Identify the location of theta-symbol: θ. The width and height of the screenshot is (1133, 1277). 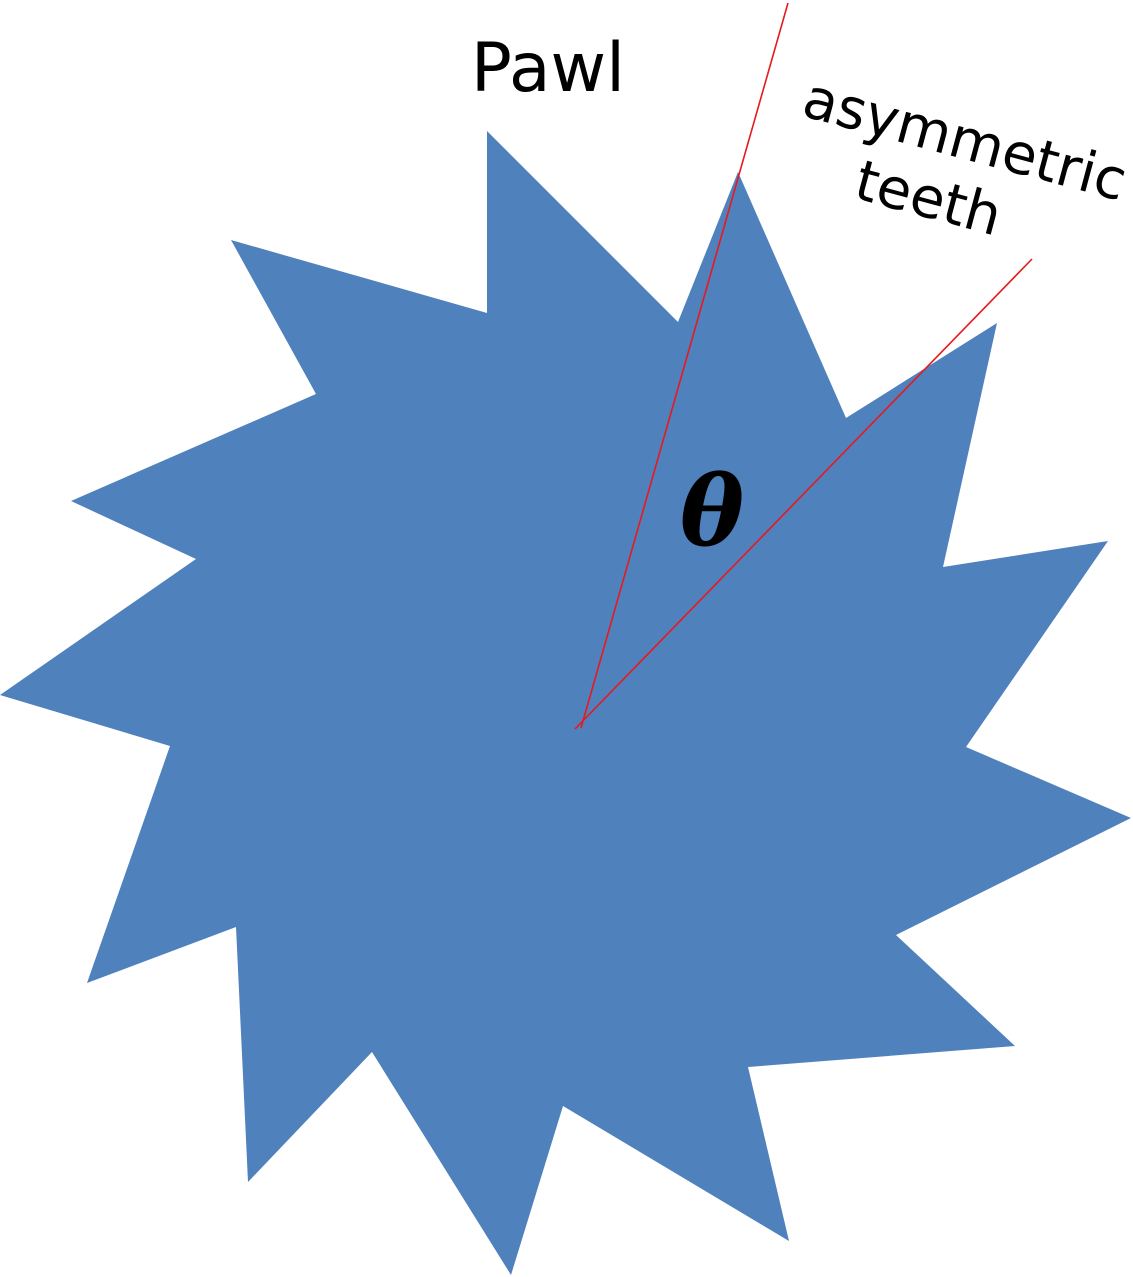
(712, 511).